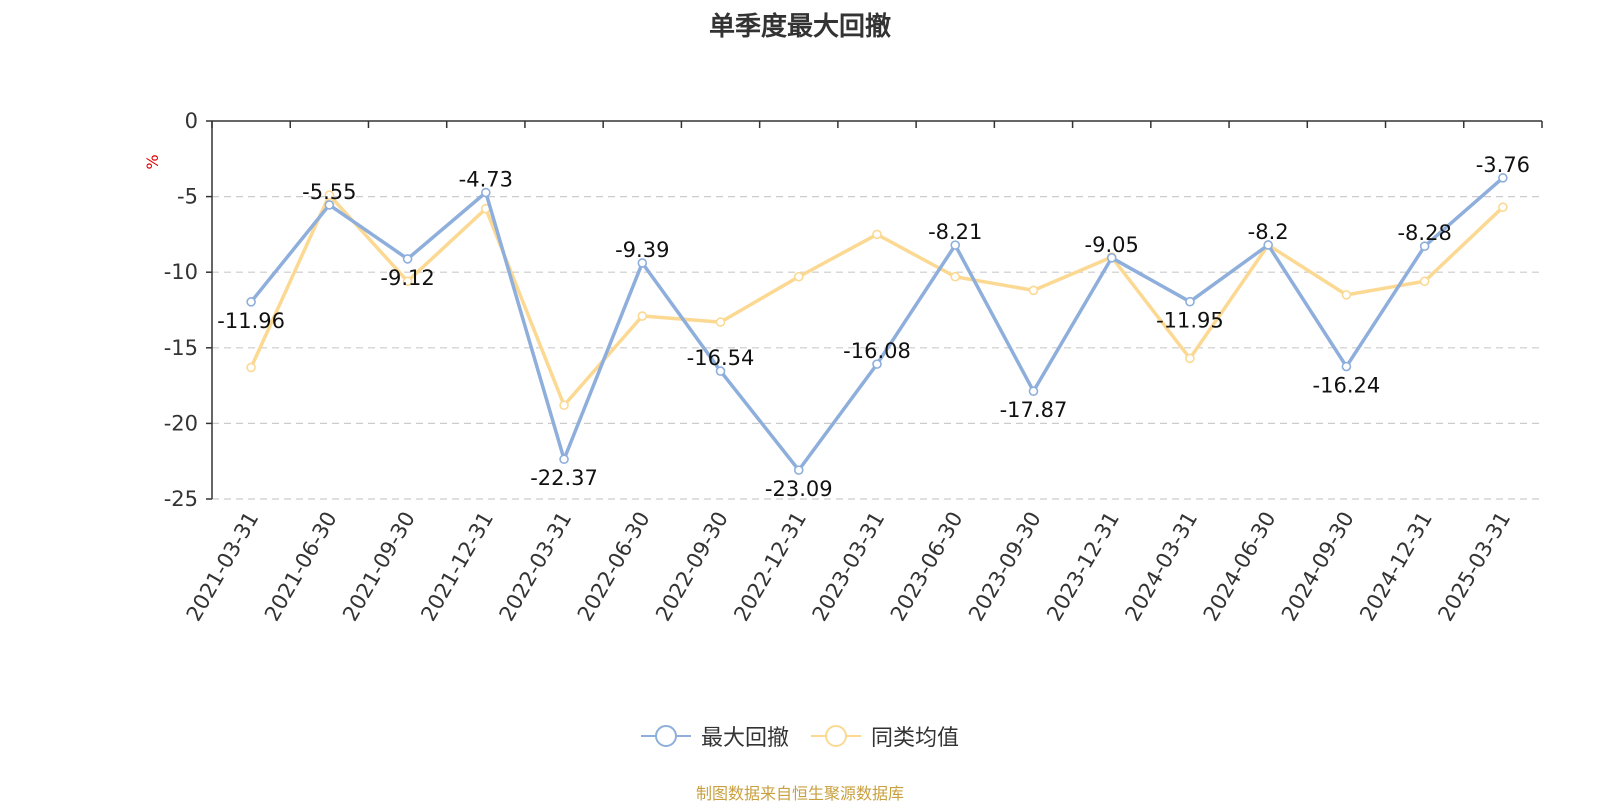  I want to click on data-label: -16.54, so click(721, 358).